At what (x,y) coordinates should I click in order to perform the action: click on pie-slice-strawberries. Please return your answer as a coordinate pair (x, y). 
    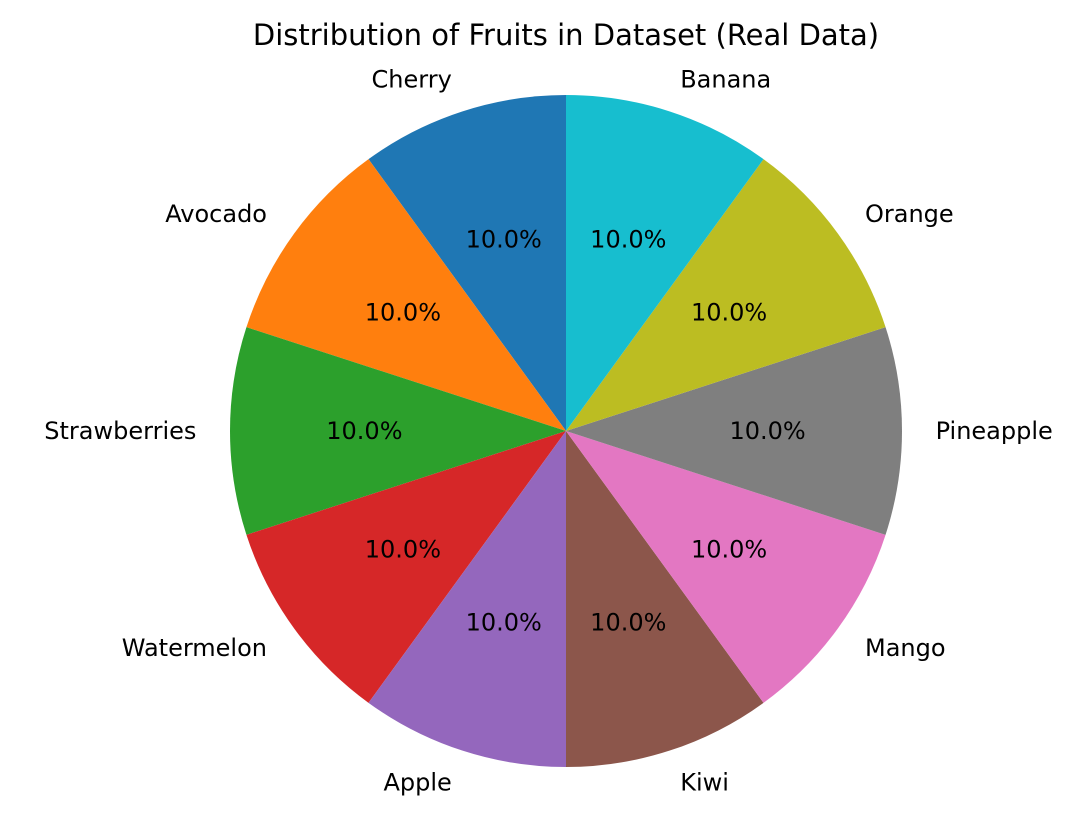
    Looking at the image, I should click on (398, 431).